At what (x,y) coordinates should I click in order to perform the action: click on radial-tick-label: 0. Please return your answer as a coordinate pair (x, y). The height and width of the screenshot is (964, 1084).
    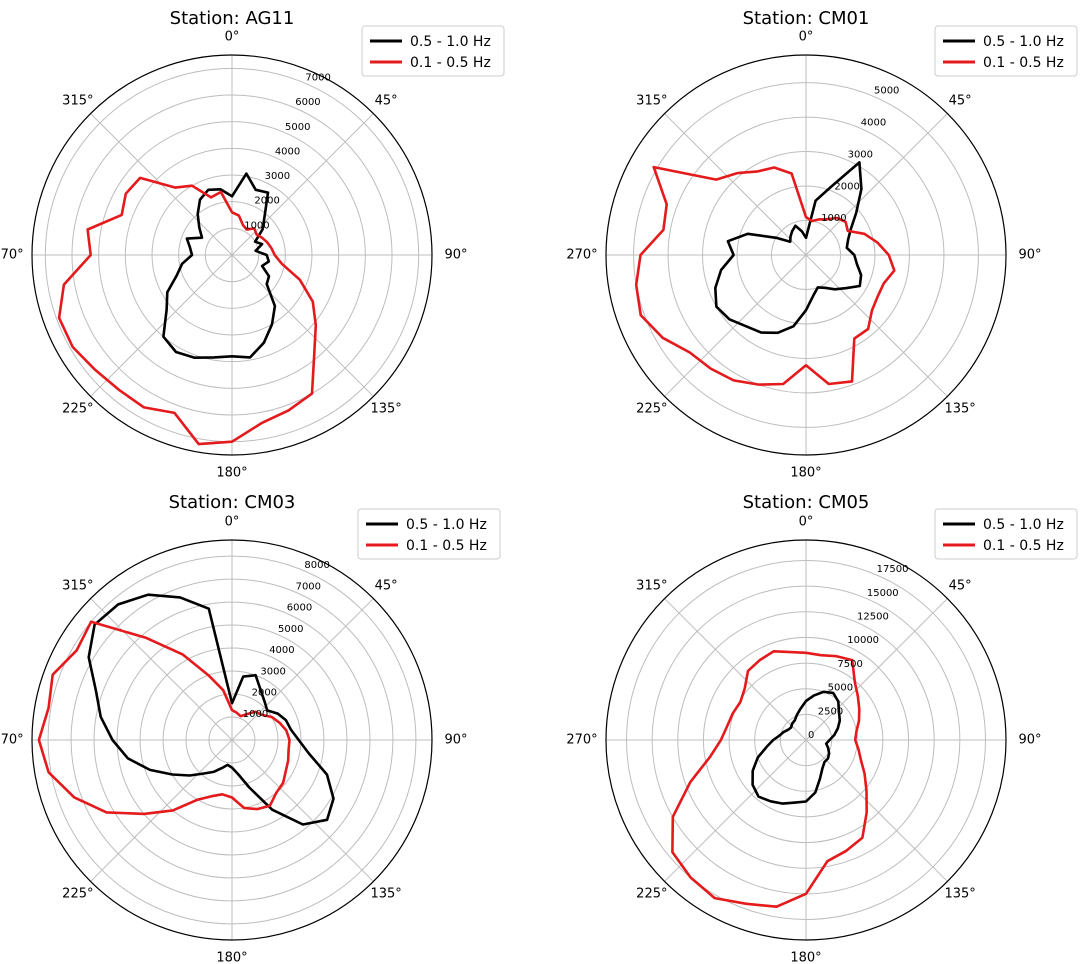
    Looking at the image, I should click on (811, 735).